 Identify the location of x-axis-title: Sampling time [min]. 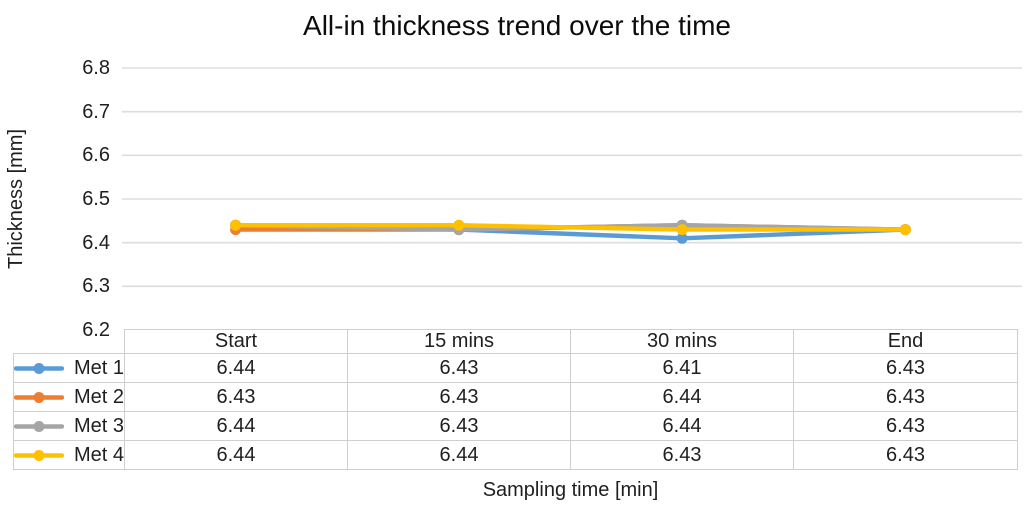
(570, 490).